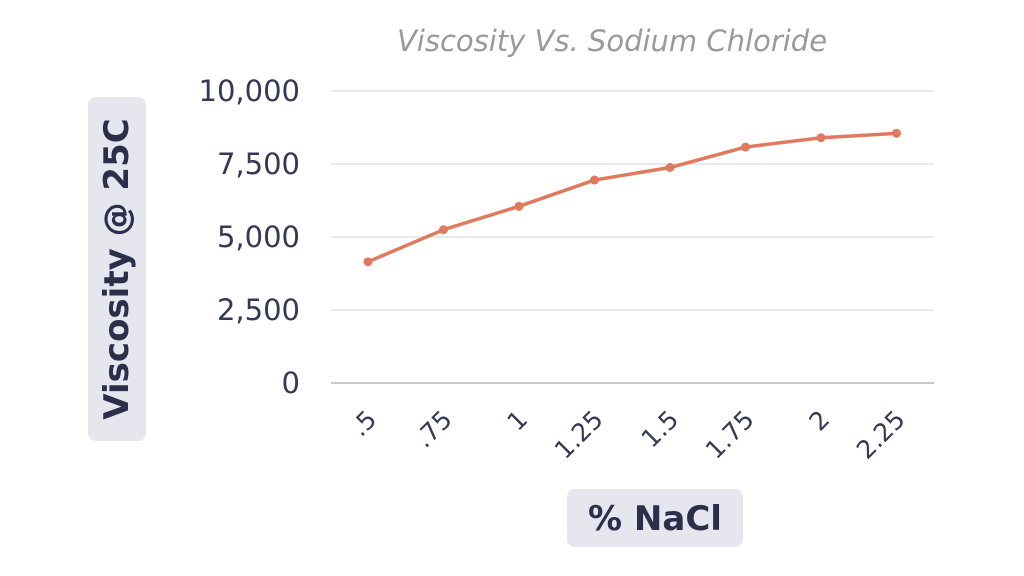 The height and width of the screenshot is (576, 1024). I want to click on x-axis-label-badge, so click(655, 518).